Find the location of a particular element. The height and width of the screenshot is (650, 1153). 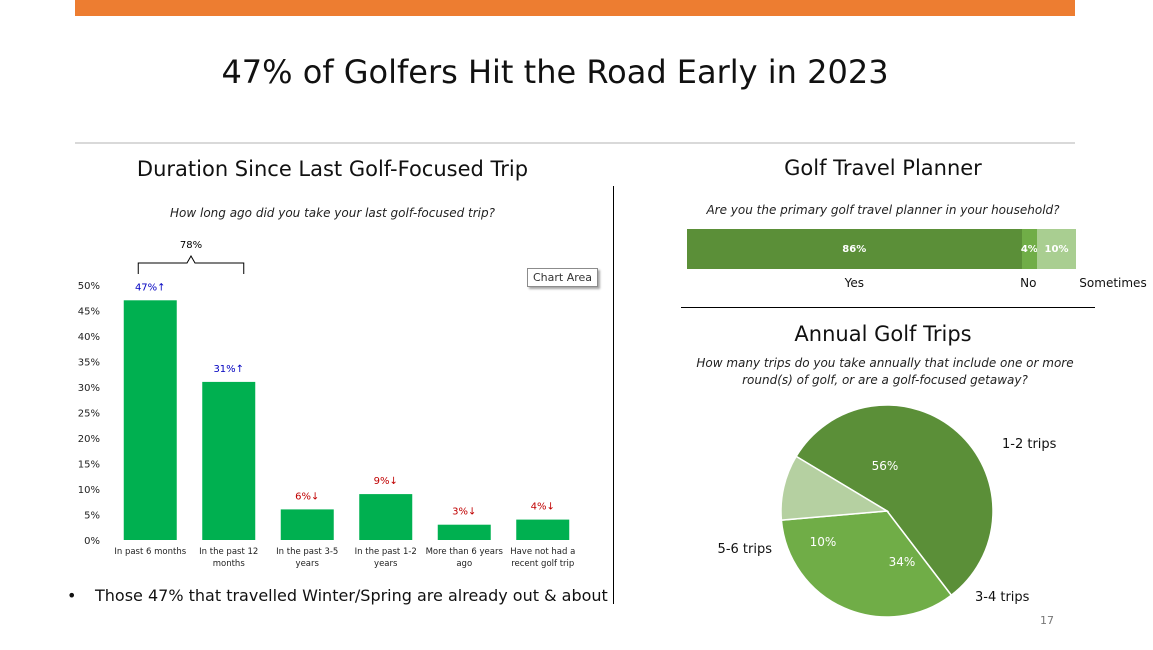

chart-area-tooltip: Chart Area is located at coordinates (563, 277).